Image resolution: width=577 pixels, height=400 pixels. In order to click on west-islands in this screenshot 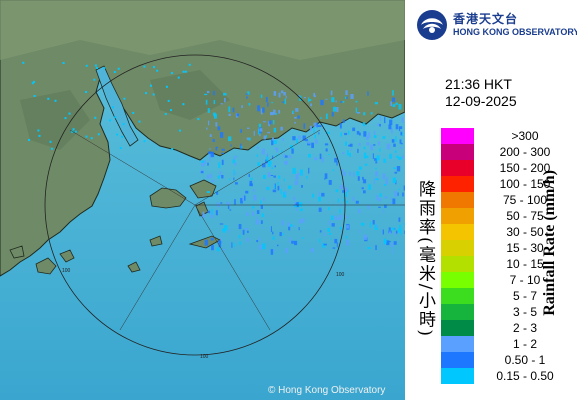, I will do `click(42, 260)`.